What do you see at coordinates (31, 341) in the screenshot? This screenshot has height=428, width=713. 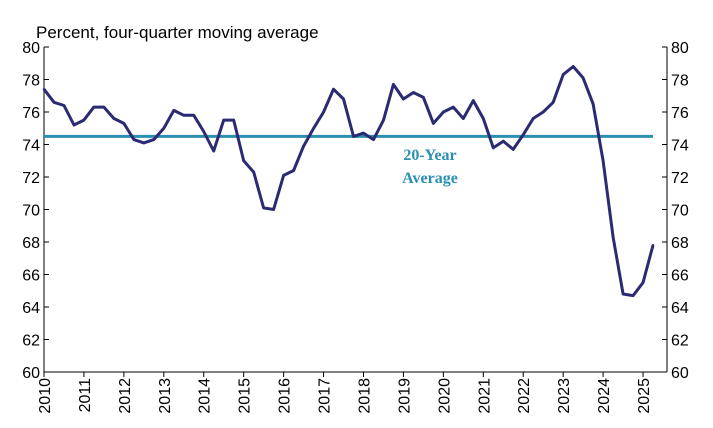 I see `left-y-tick-label: 62` at bounding box center [31, 341].